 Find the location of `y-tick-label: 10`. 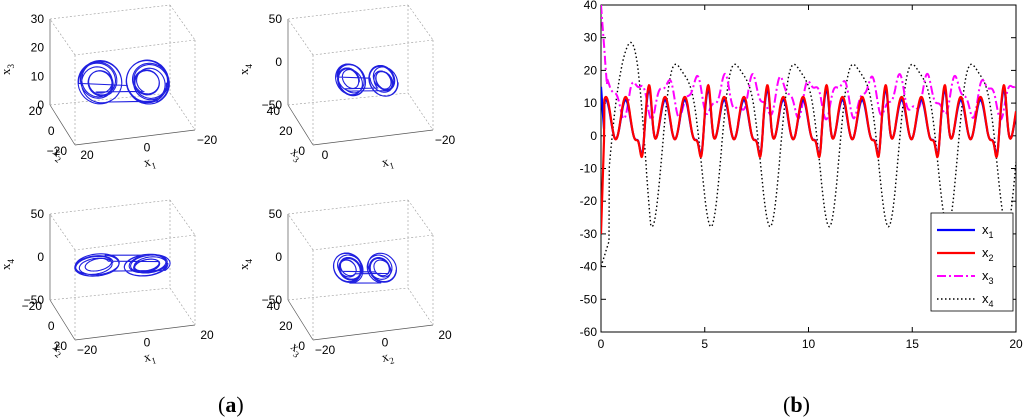

y-tick-label: 10 is located at coordinates (591, 103).